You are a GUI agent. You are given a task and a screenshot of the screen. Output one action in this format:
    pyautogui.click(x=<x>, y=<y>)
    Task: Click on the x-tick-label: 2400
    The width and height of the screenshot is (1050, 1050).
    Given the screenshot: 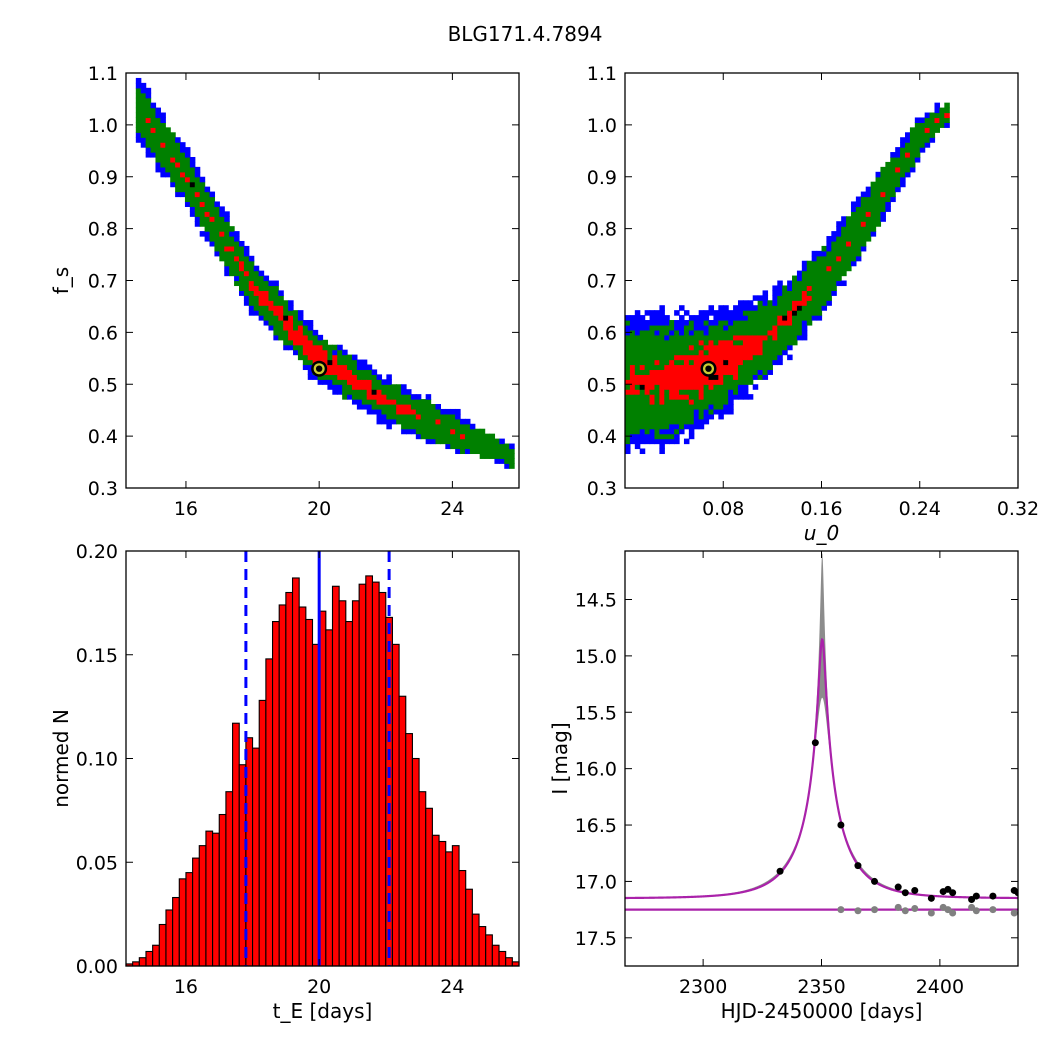 What is the action you would take?
    pyautogui.click(x=940, y=987)
    